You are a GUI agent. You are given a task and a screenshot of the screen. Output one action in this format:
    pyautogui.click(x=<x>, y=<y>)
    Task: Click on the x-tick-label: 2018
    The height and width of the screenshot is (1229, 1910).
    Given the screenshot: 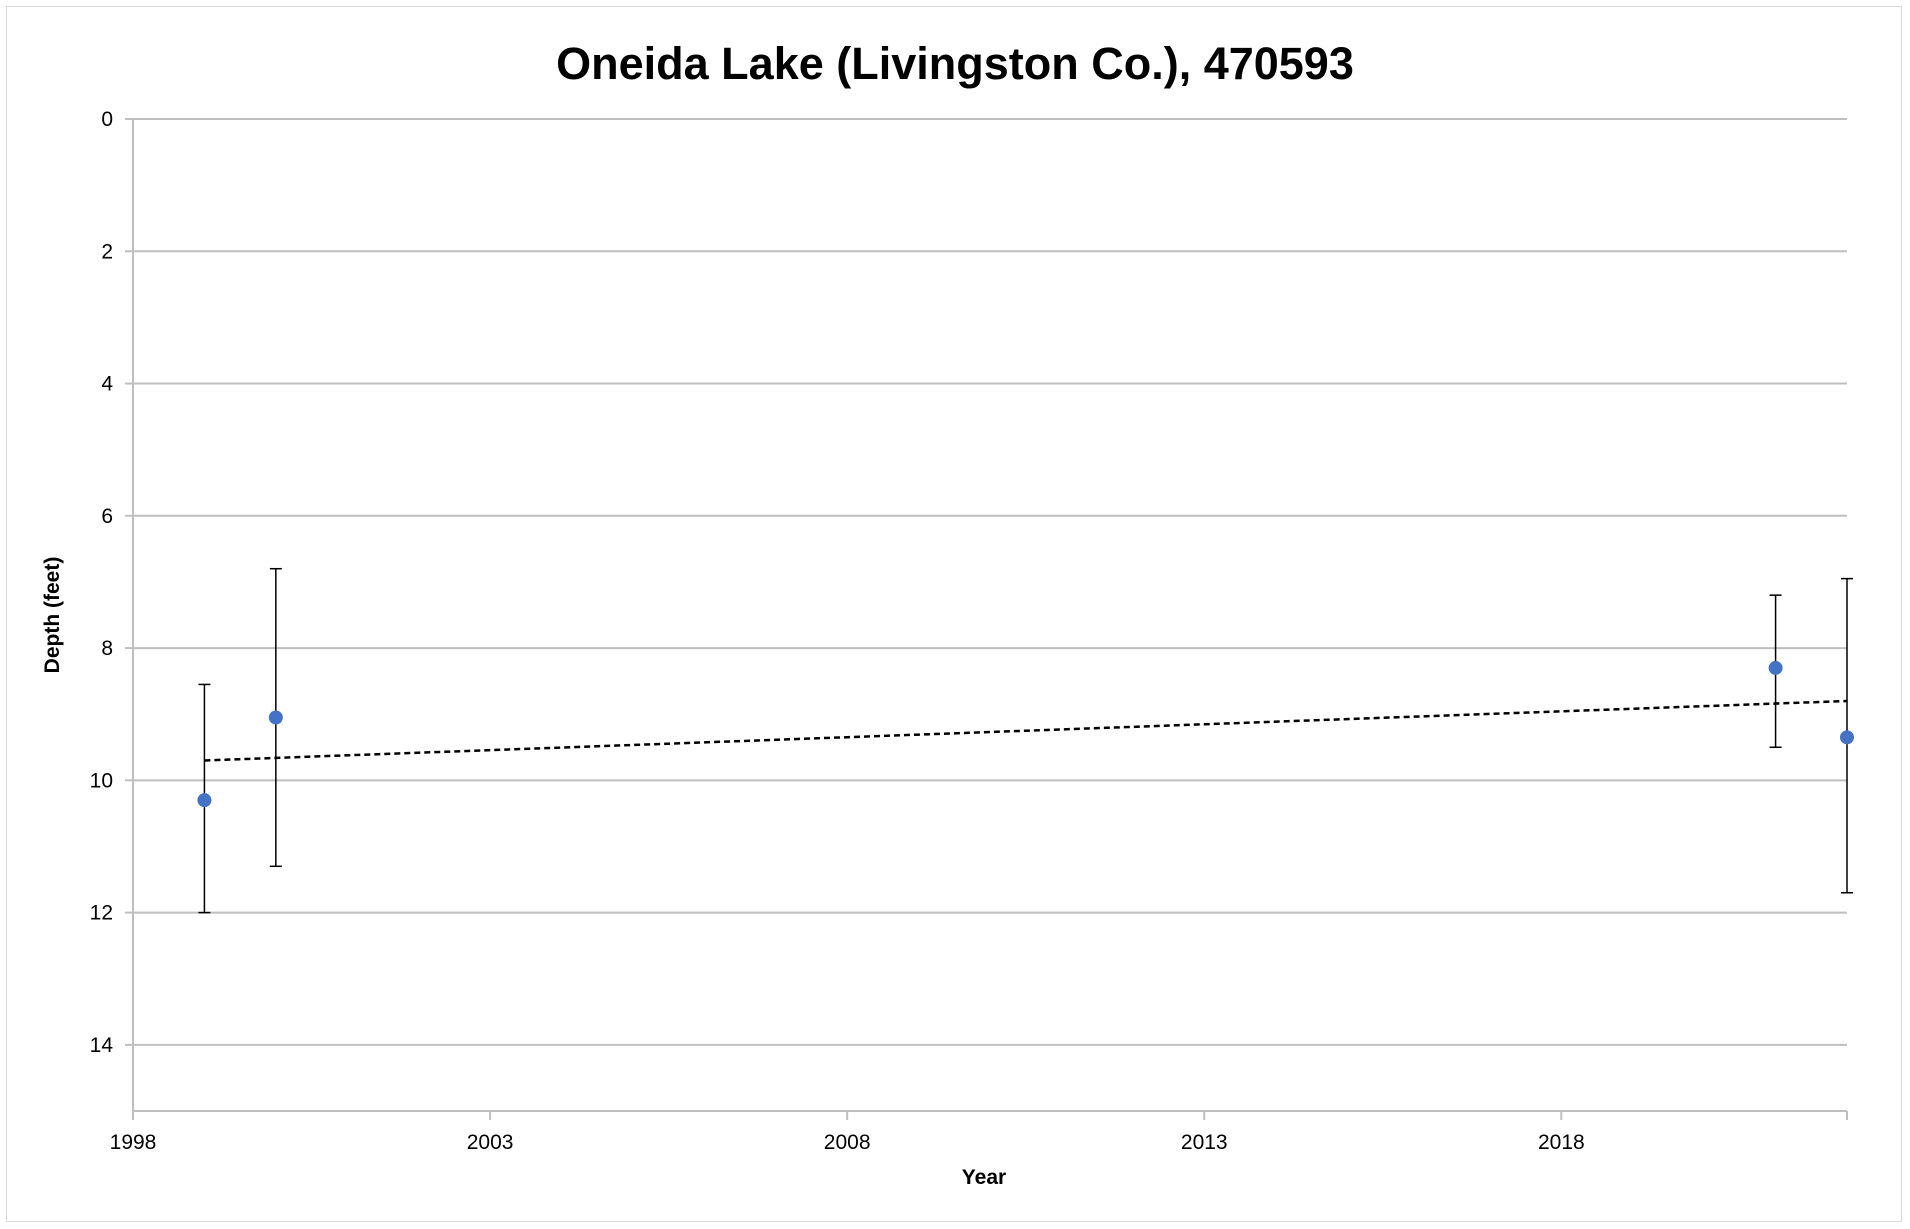 What is the action you would take?
    pyautogui.click(x=1561, y=1142)
    